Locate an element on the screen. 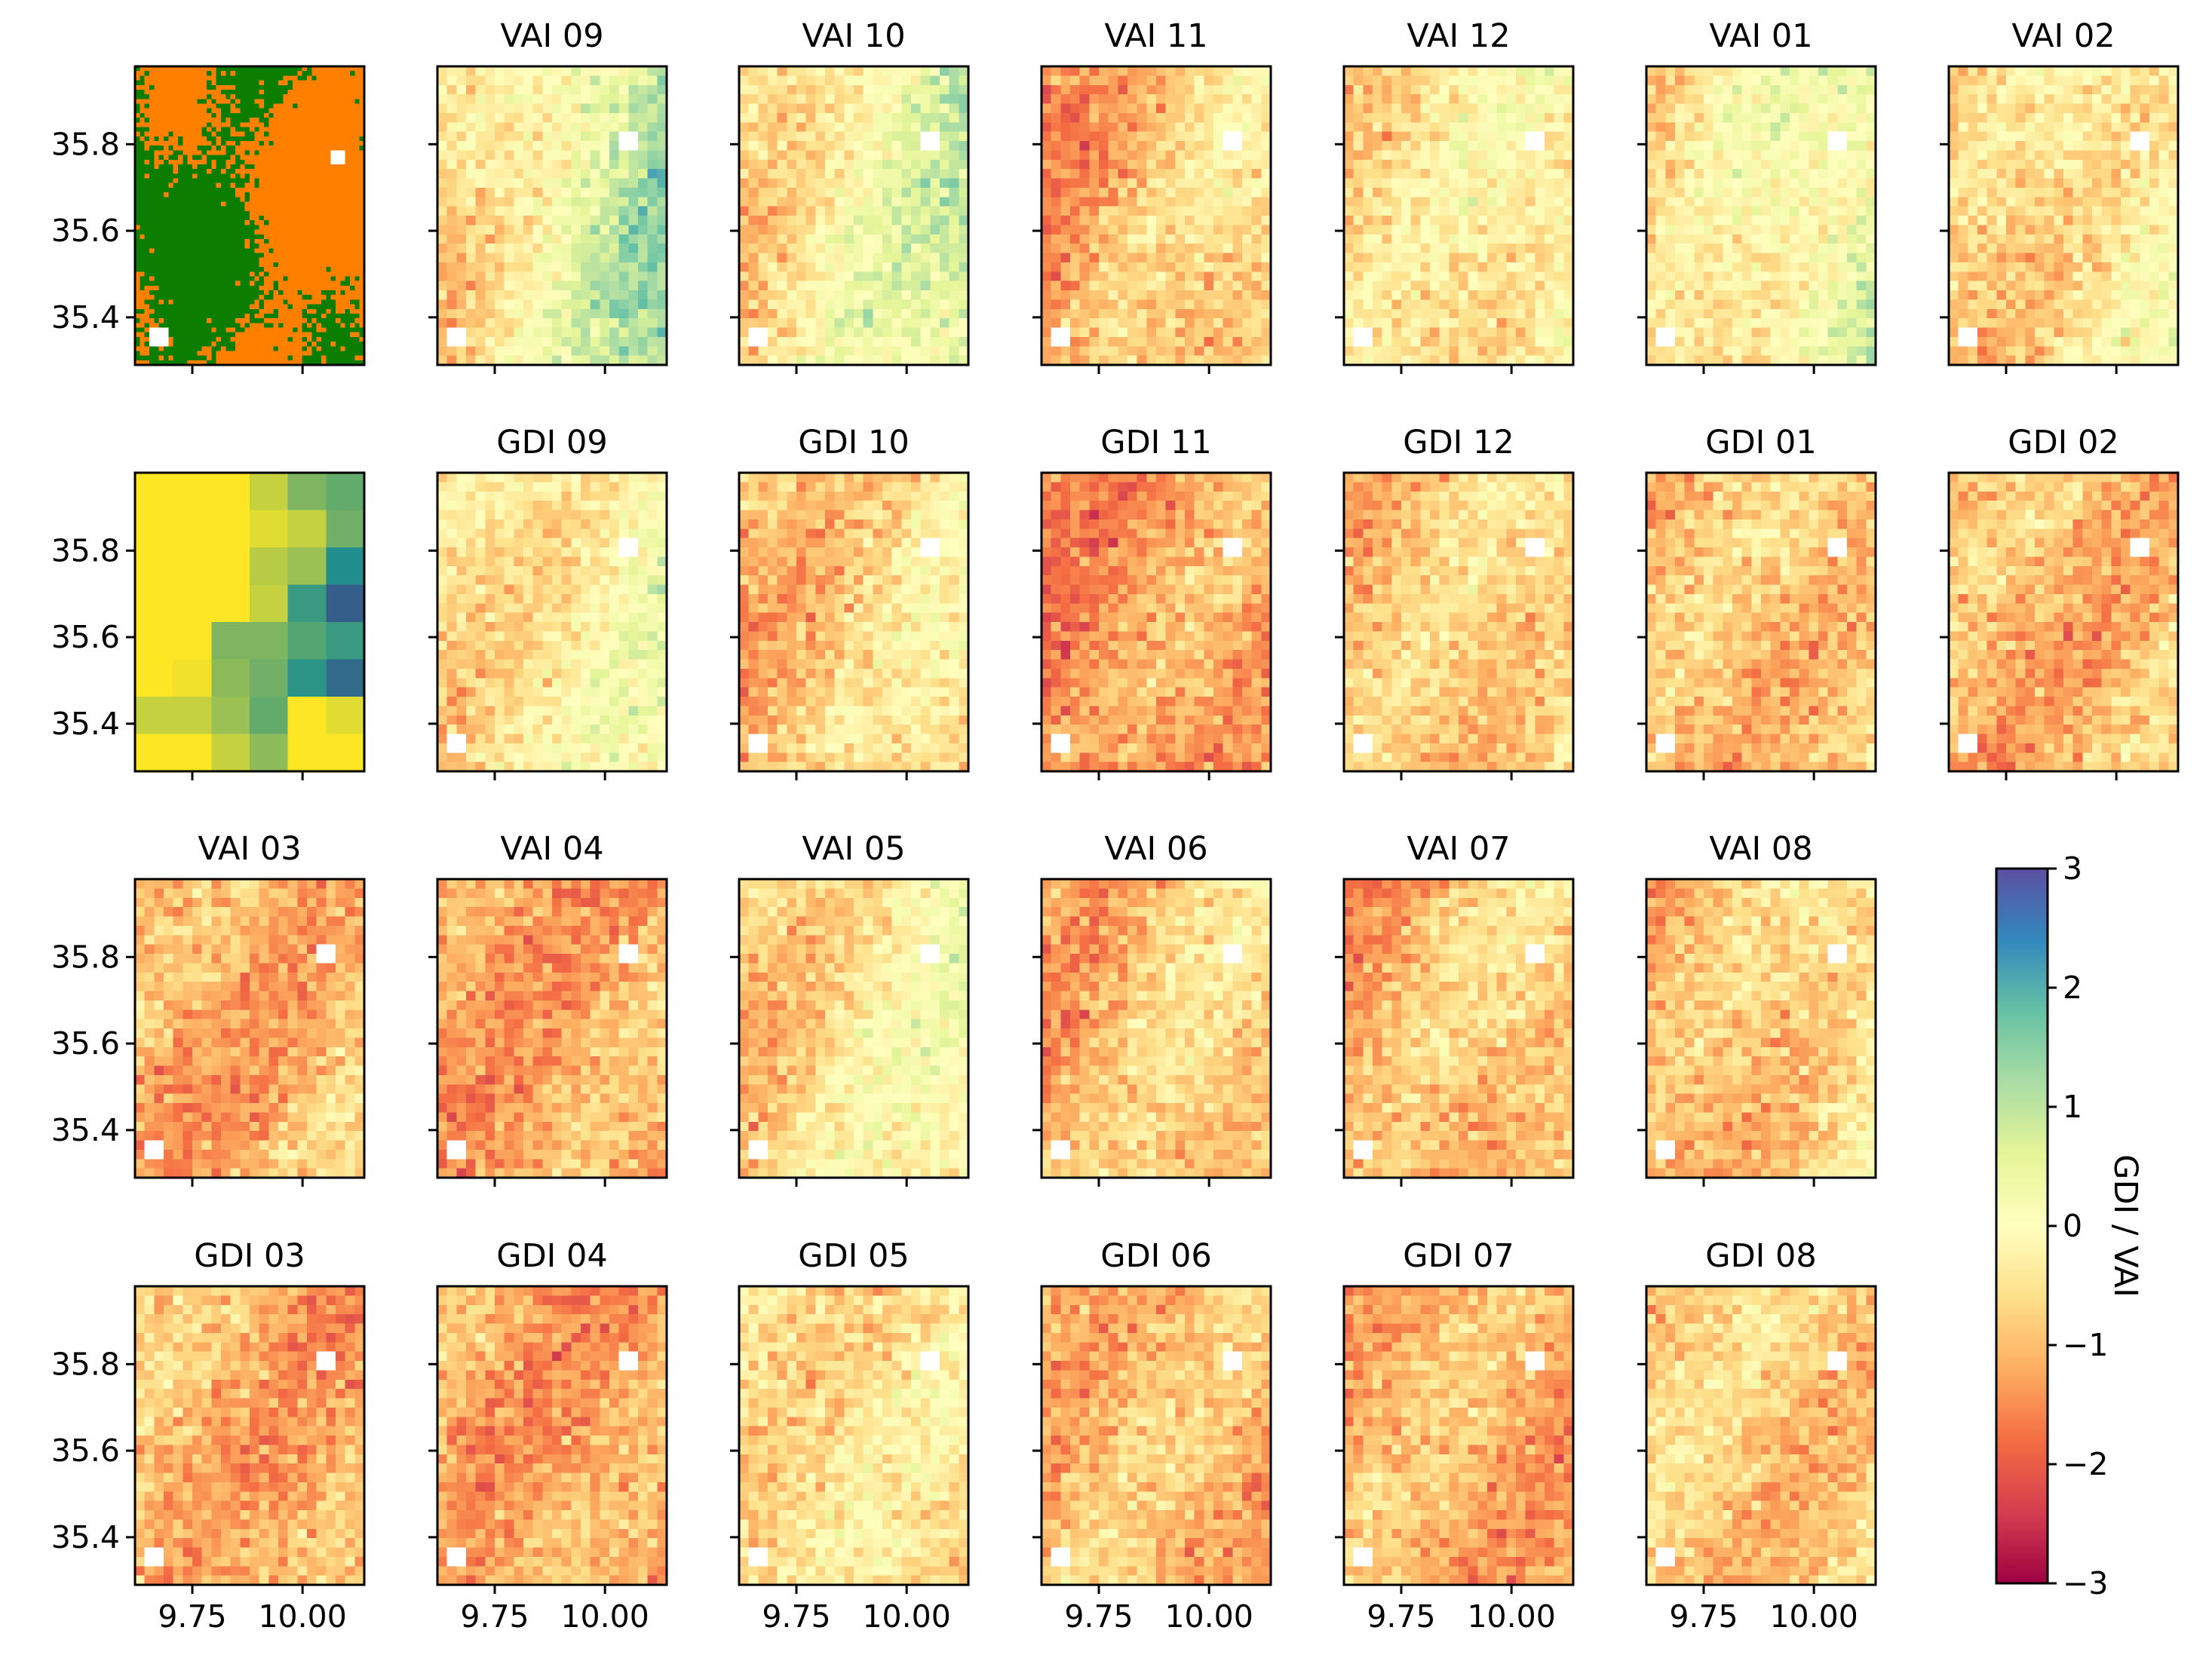 Image resolution: width=2212 pixels, height=1667 pixels. y-tick-label: 35.8 is located at coordinates (85, 550).